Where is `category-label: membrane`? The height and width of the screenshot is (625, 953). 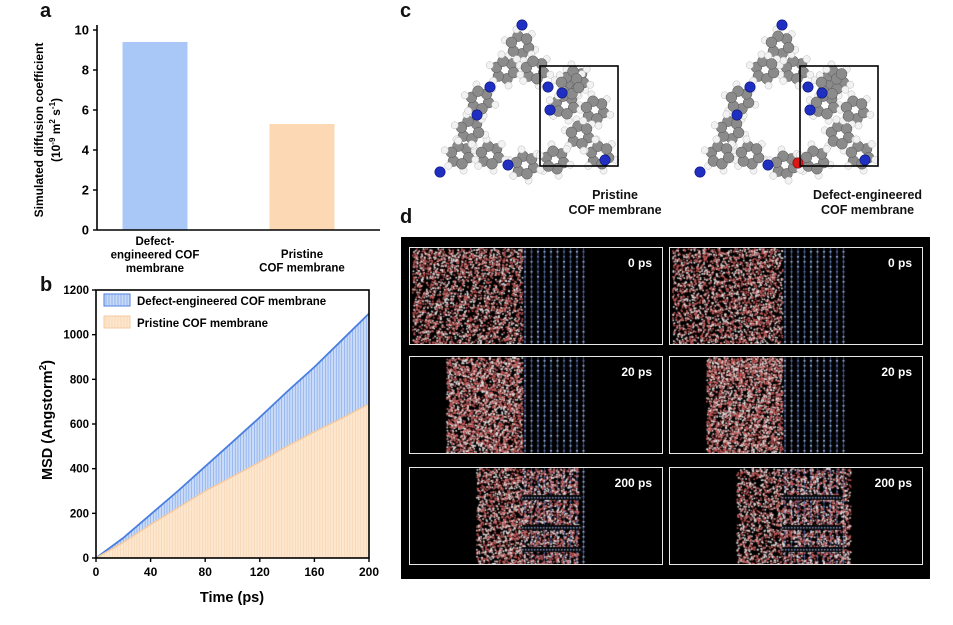
category-label: membrane is located at coordinates (155, 269).